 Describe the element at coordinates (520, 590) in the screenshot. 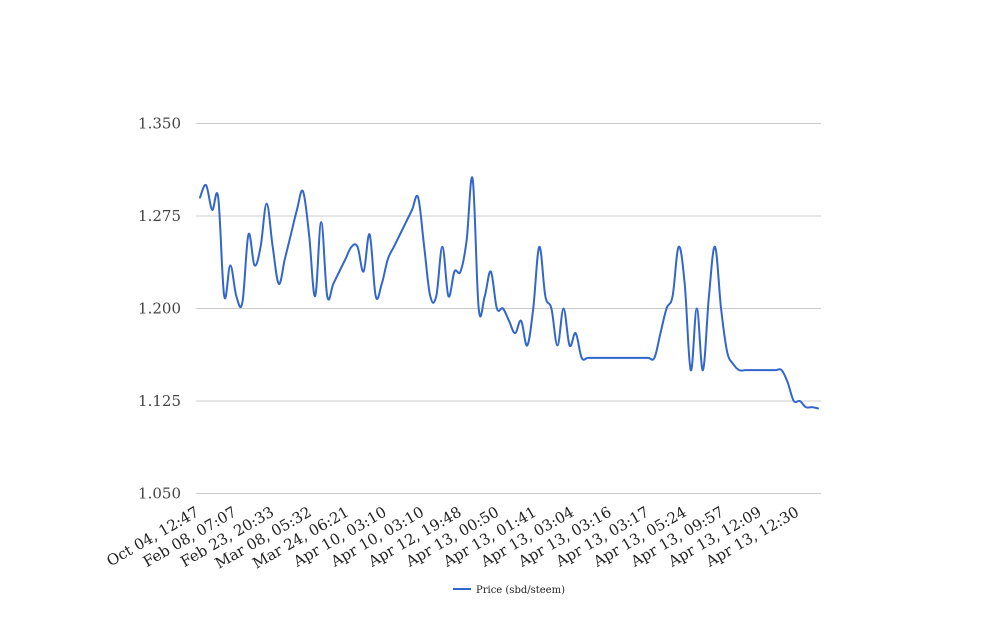

I see `legend-label: Price (sbd/steem)` at that location.